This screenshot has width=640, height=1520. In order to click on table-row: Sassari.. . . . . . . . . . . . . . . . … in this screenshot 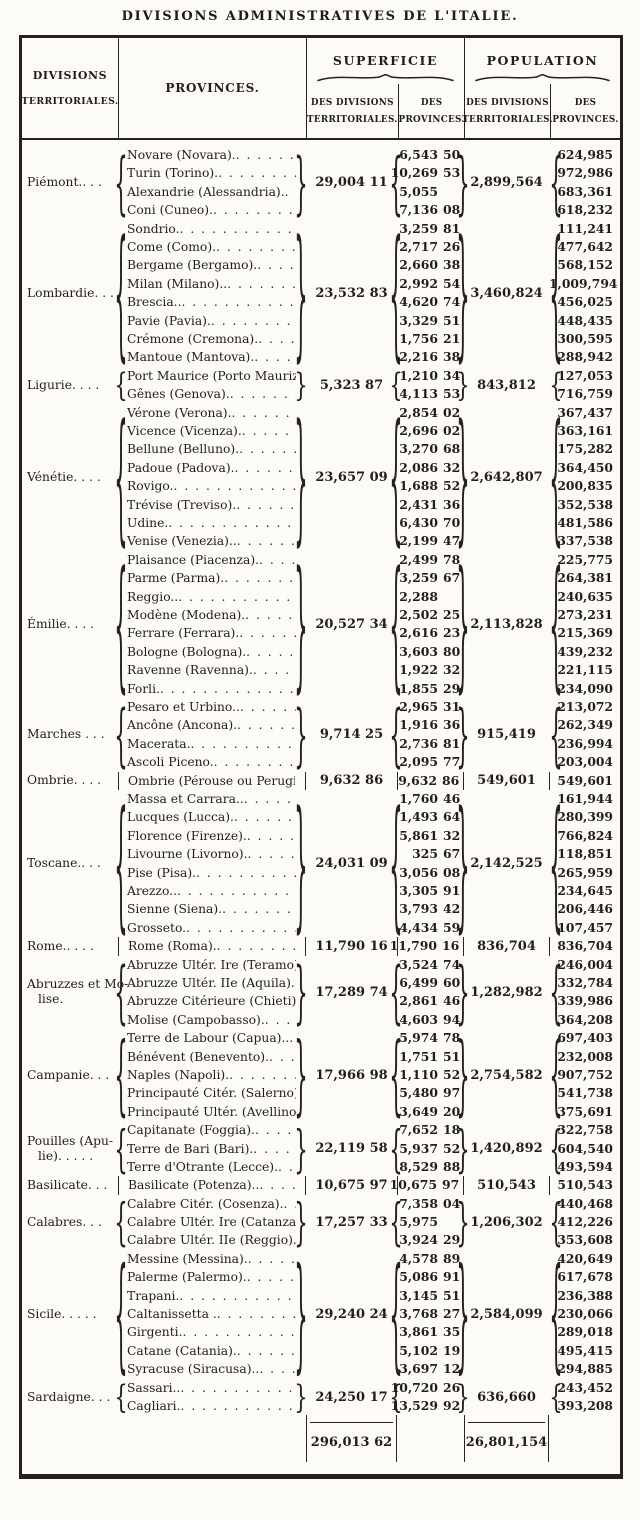, I will do `click(211, 1388)`.